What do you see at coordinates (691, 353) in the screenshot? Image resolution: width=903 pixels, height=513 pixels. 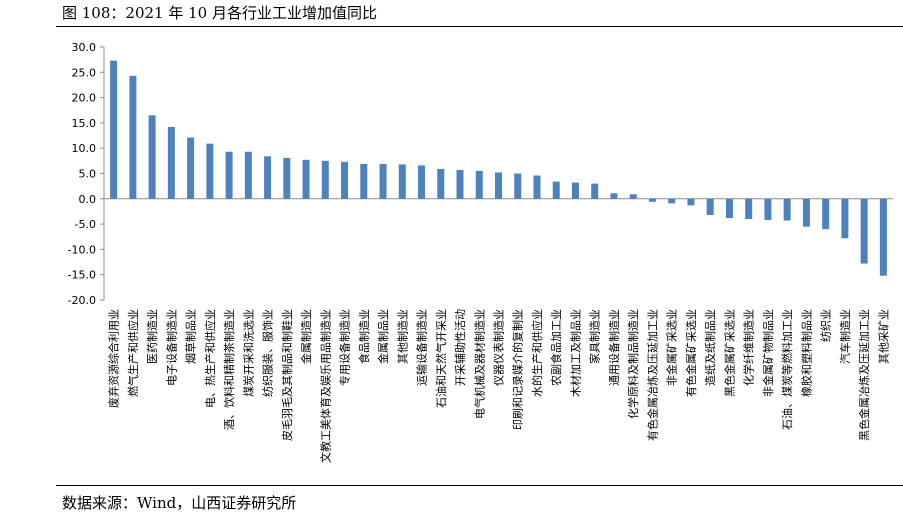 I see `x-category-label: 有色金属矿采选业` at bounding box center [691, 353].